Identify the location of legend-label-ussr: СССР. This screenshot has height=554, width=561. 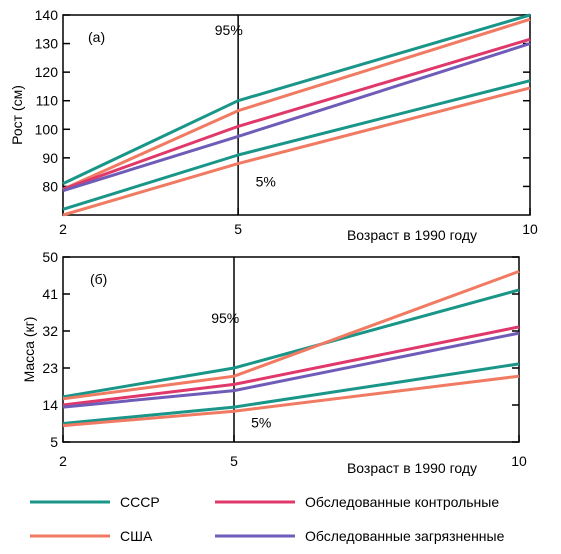
(140, 502).